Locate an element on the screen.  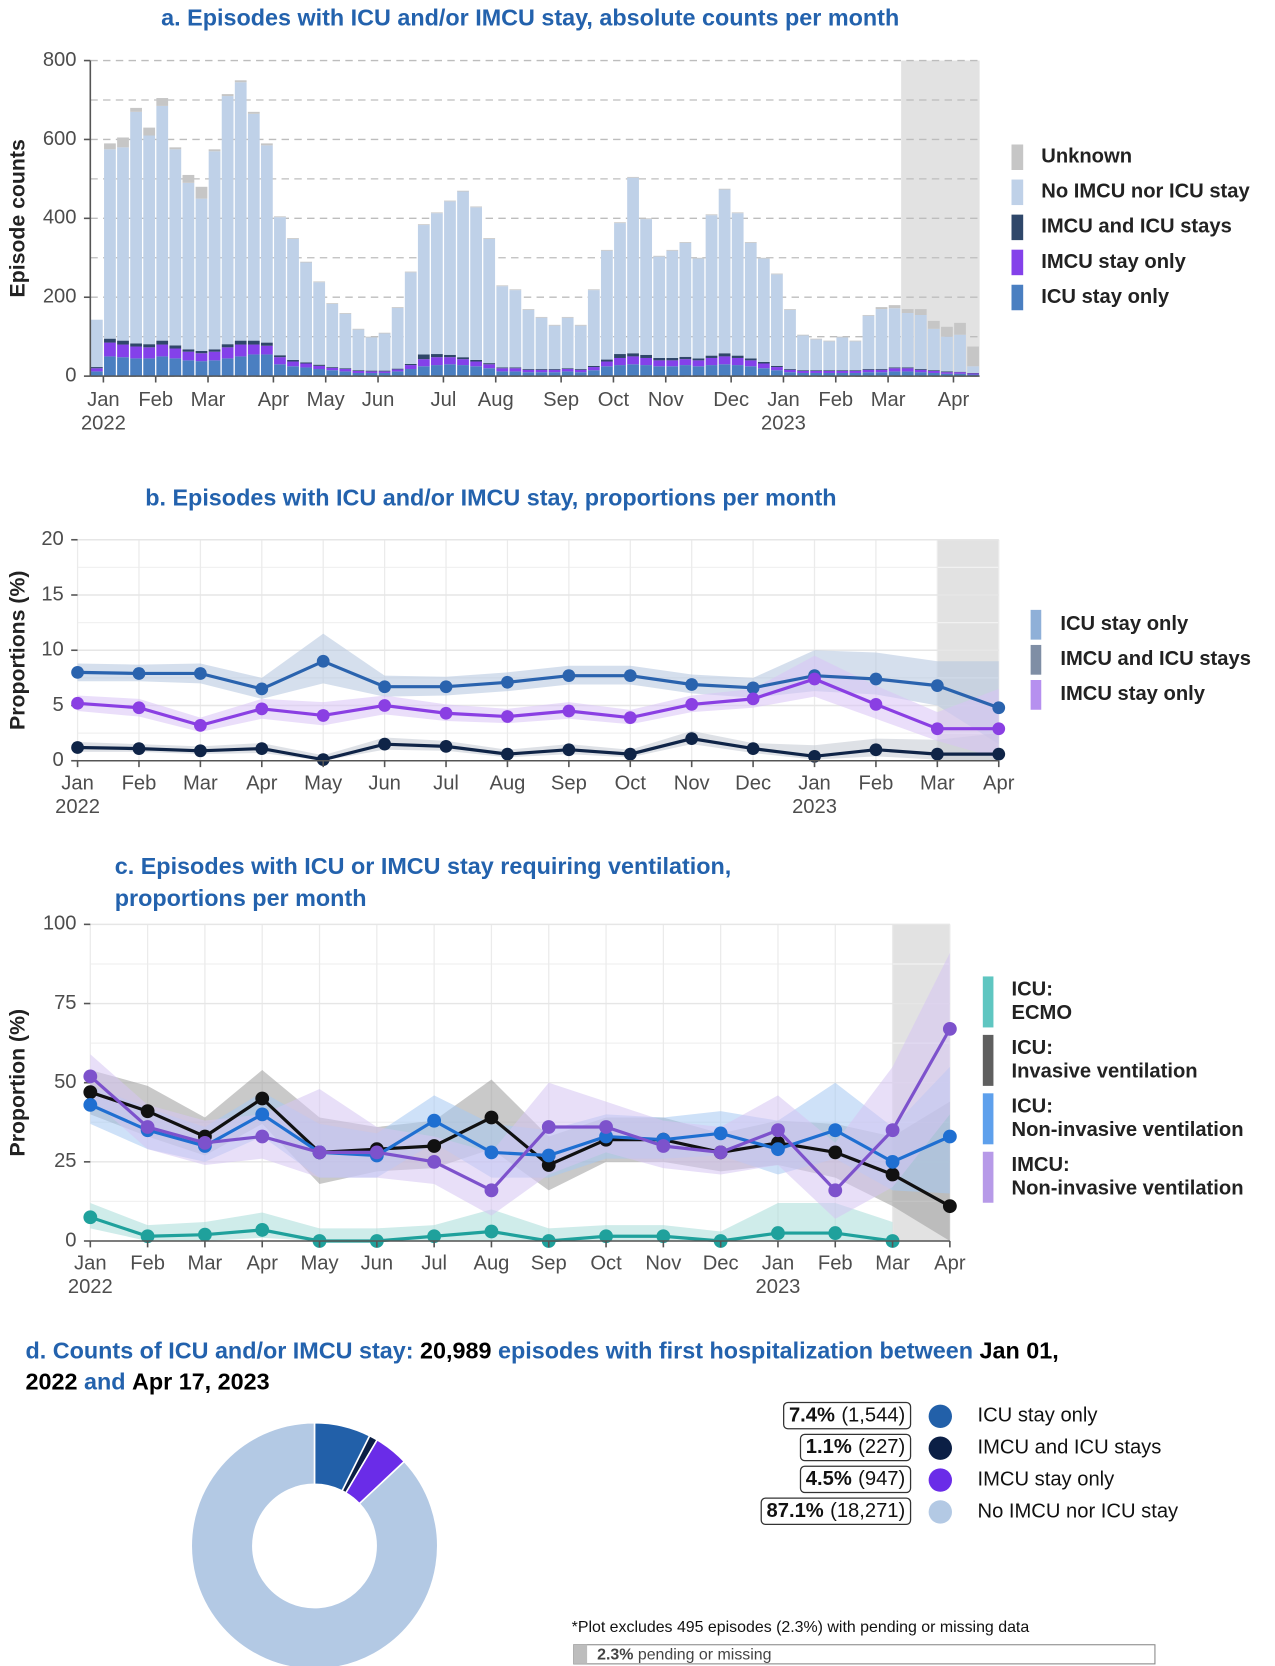
x-tick-label: Nov is located at coordinates (692, 783).